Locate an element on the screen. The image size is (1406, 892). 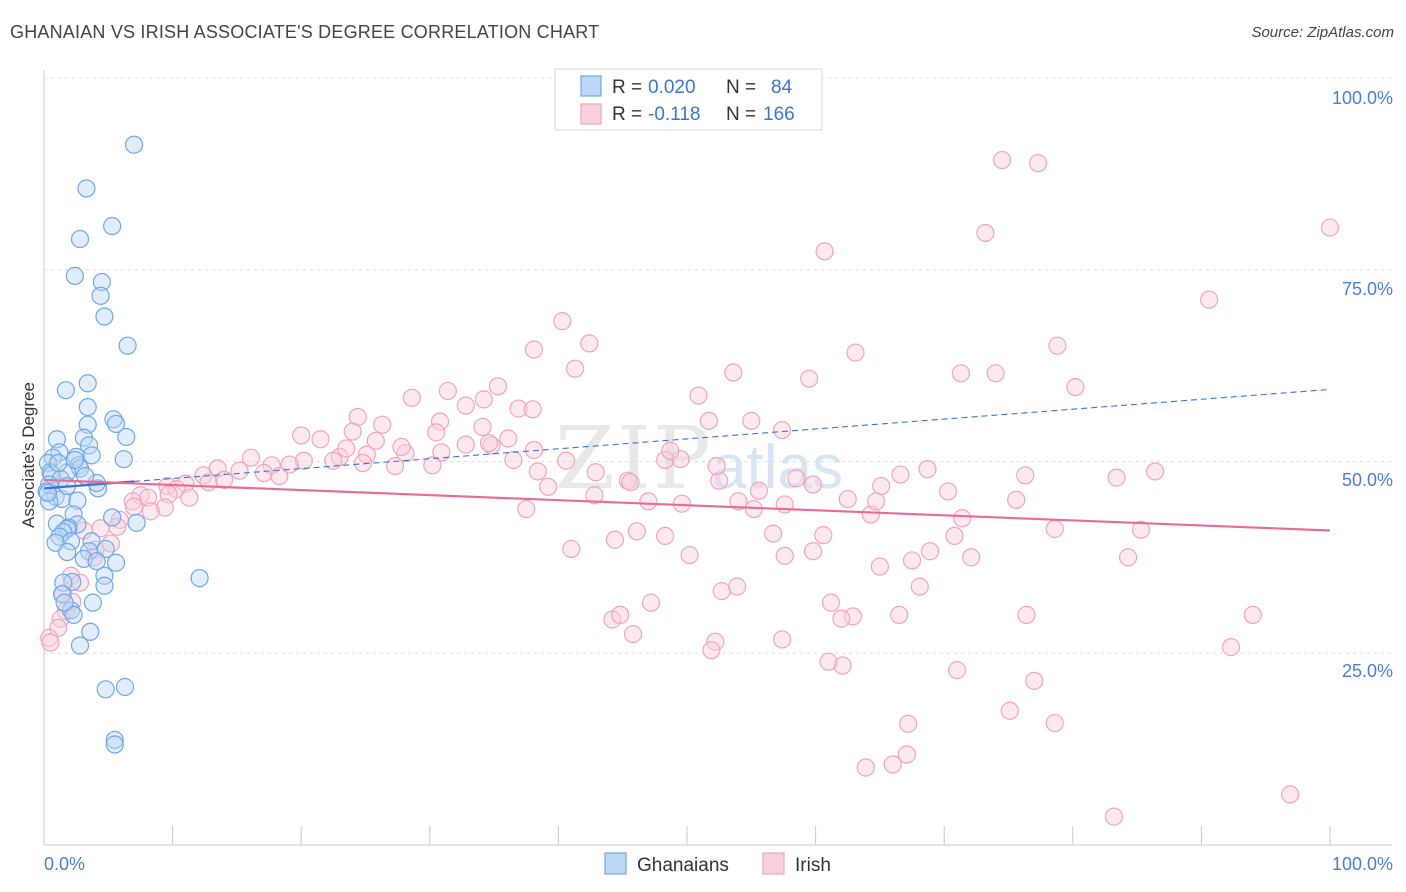
stats-r-value: -0.118 is located at coordinates (674, 114).